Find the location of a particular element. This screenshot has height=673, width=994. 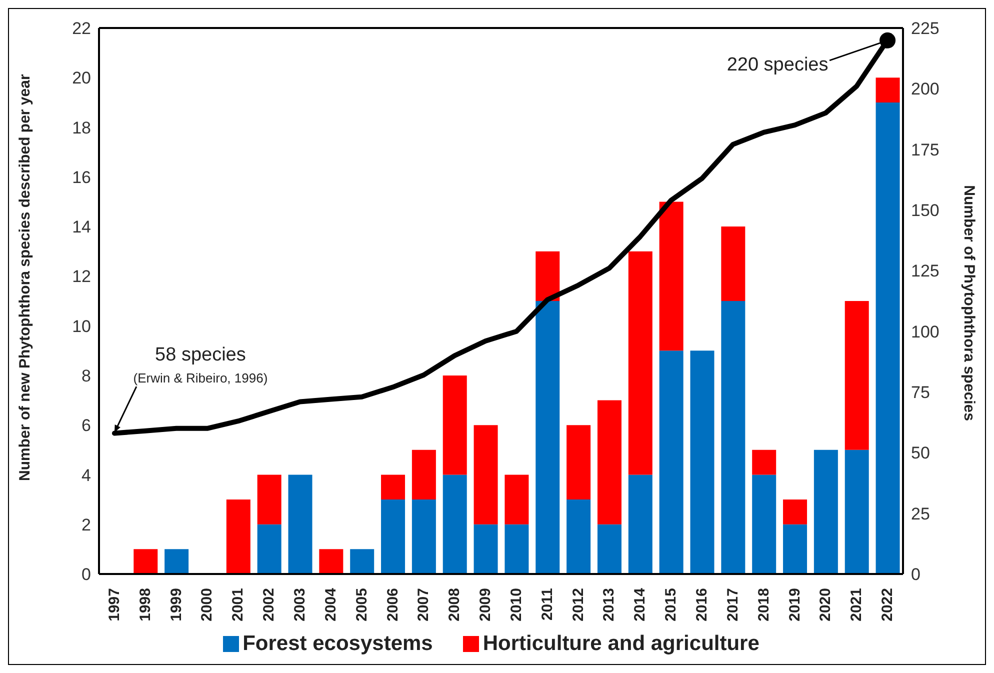

x-tick-label: 2004 is located at coordinates (331, 604).